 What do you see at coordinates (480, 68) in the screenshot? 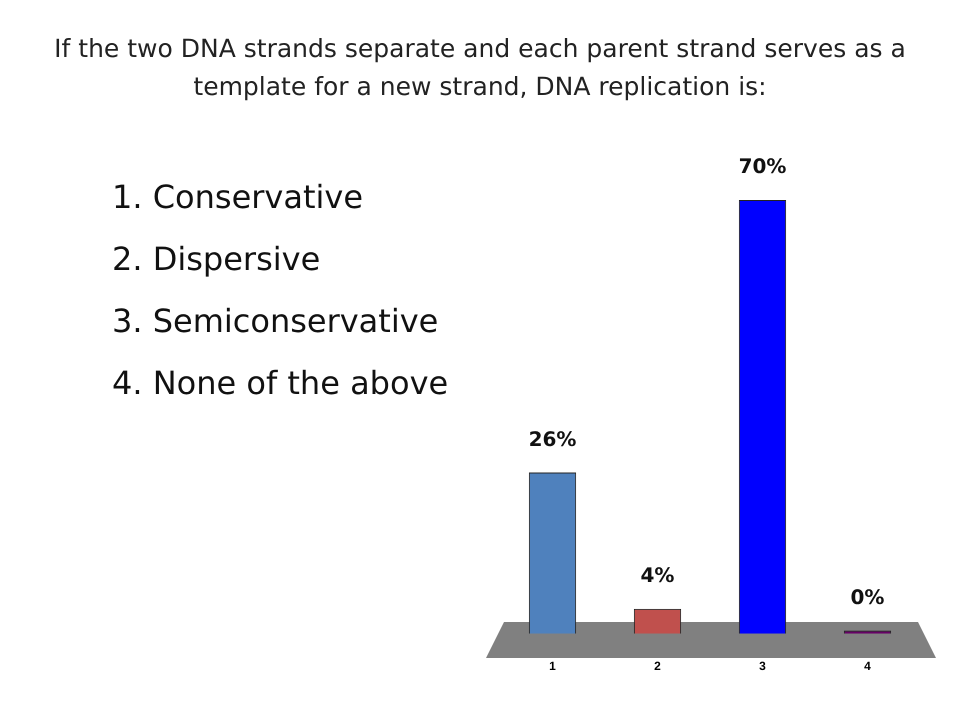
I see `chart-title: If the two DNA strands separate and each parent strand serves as a template for a new strand, DNA replication is:` at bounding box center [480, 68].